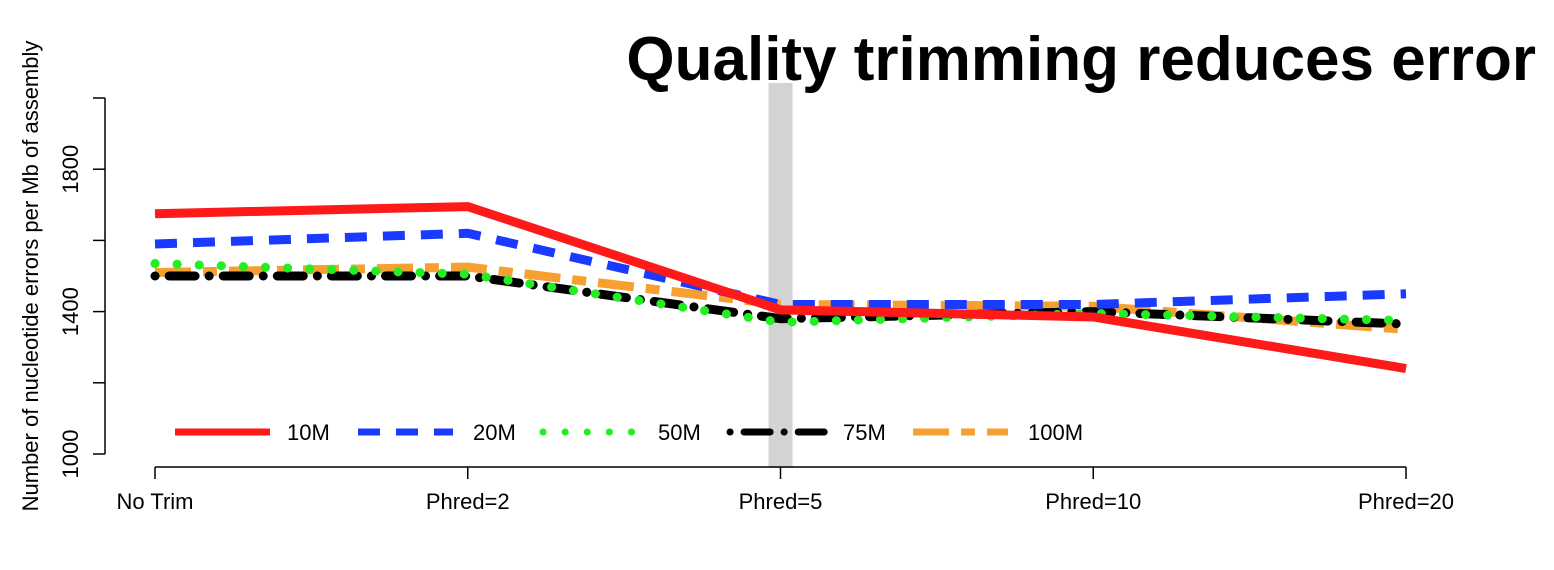 The width and height of the screenshot is (1554, 570). I want to click on legend: 10M 20M 50M 75M 100M, so click(629, 432).